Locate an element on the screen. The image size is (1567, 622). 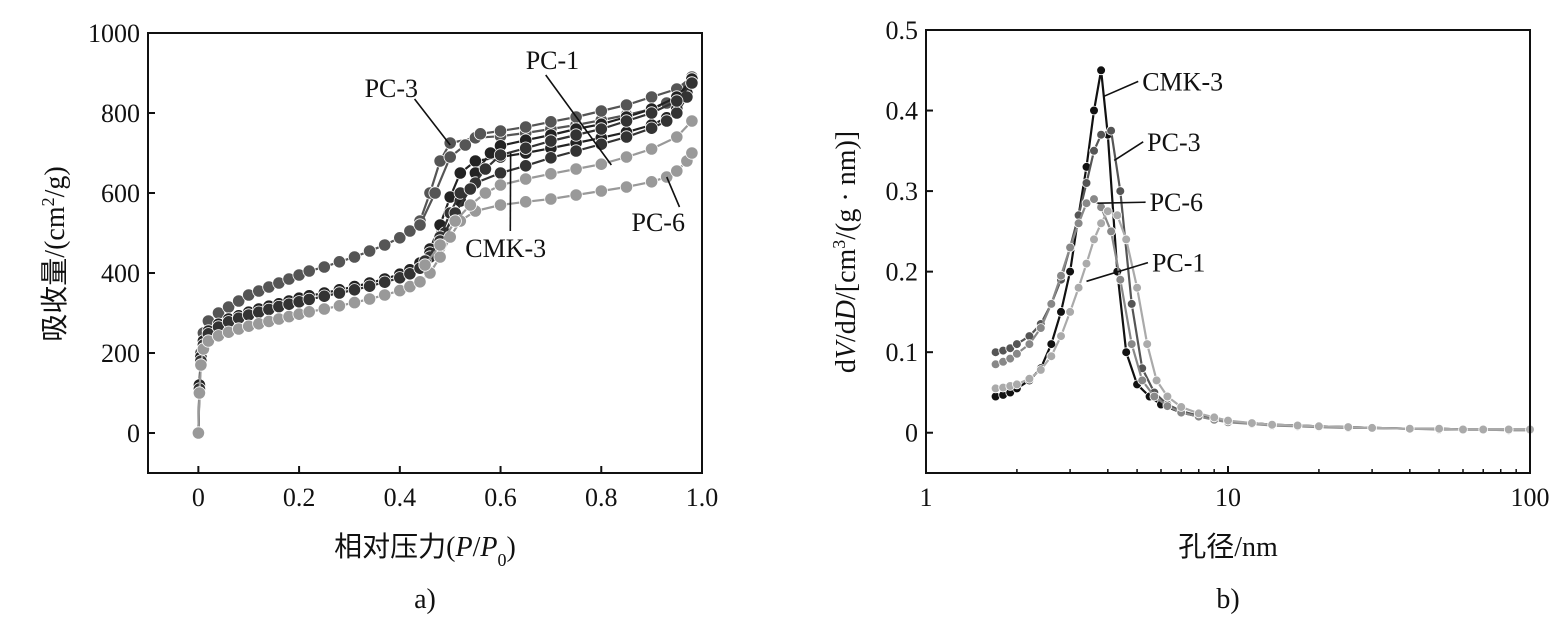
chart-b-panel-label: b) is located at coordinates (1227, 599).